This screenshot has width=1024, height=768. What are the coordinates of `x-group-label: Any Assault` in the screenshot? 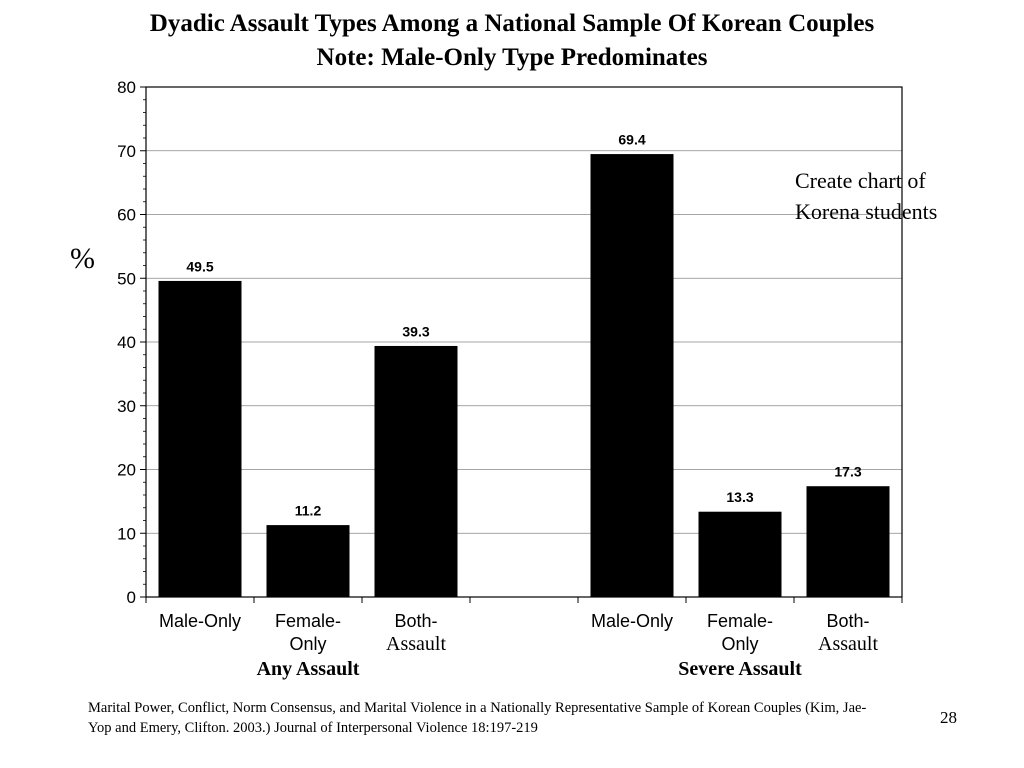 It's located at (308, 669).